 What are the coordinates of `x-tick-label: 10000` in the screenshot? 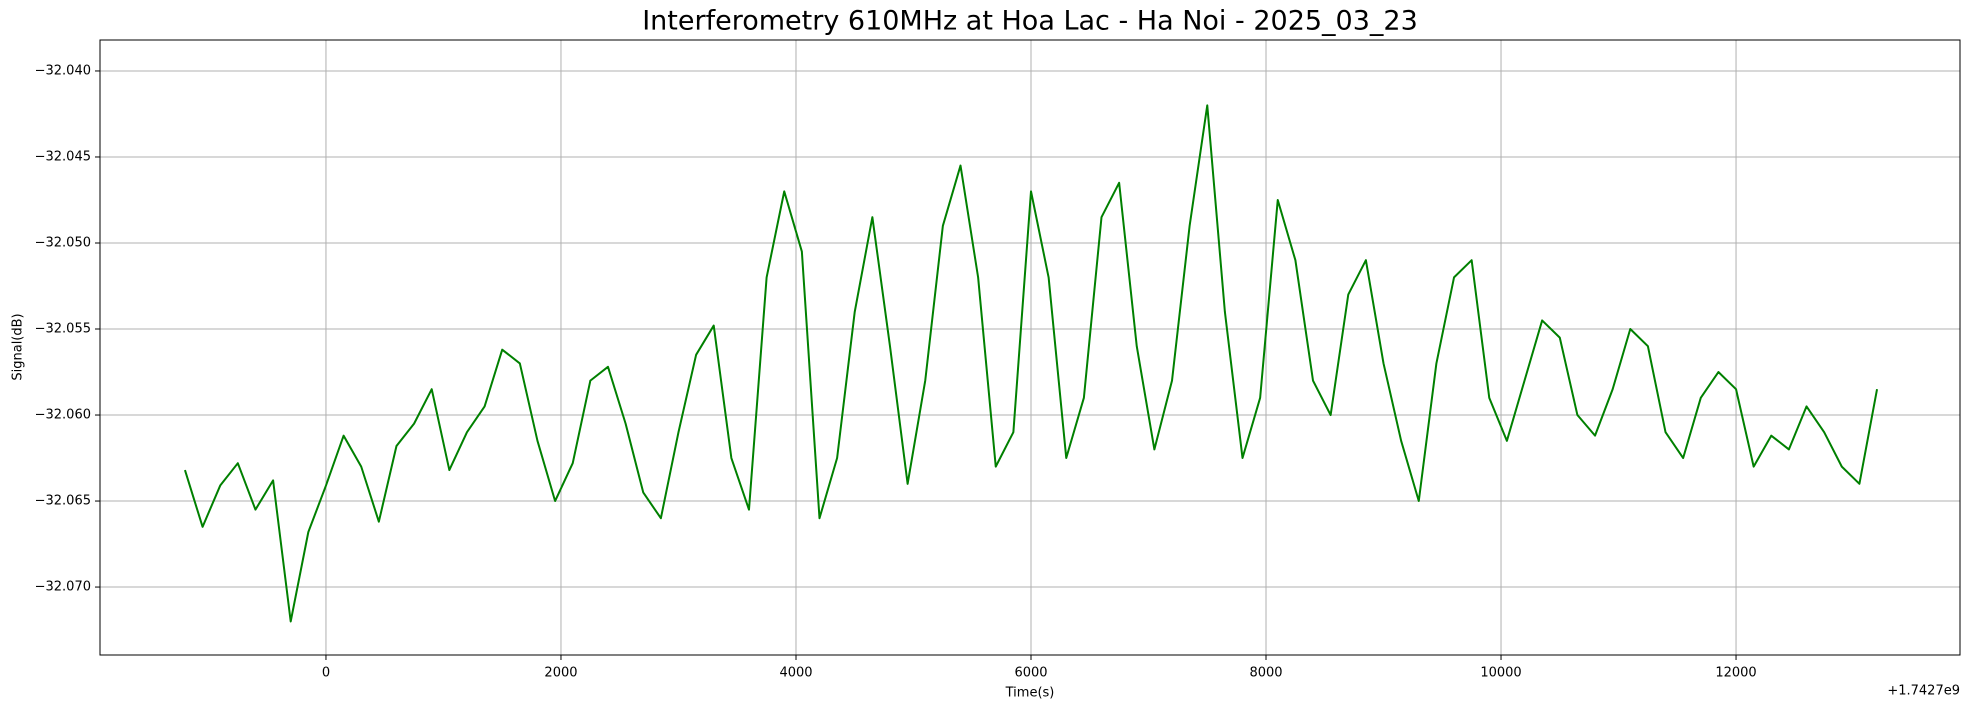 It's located at (1500, 673).